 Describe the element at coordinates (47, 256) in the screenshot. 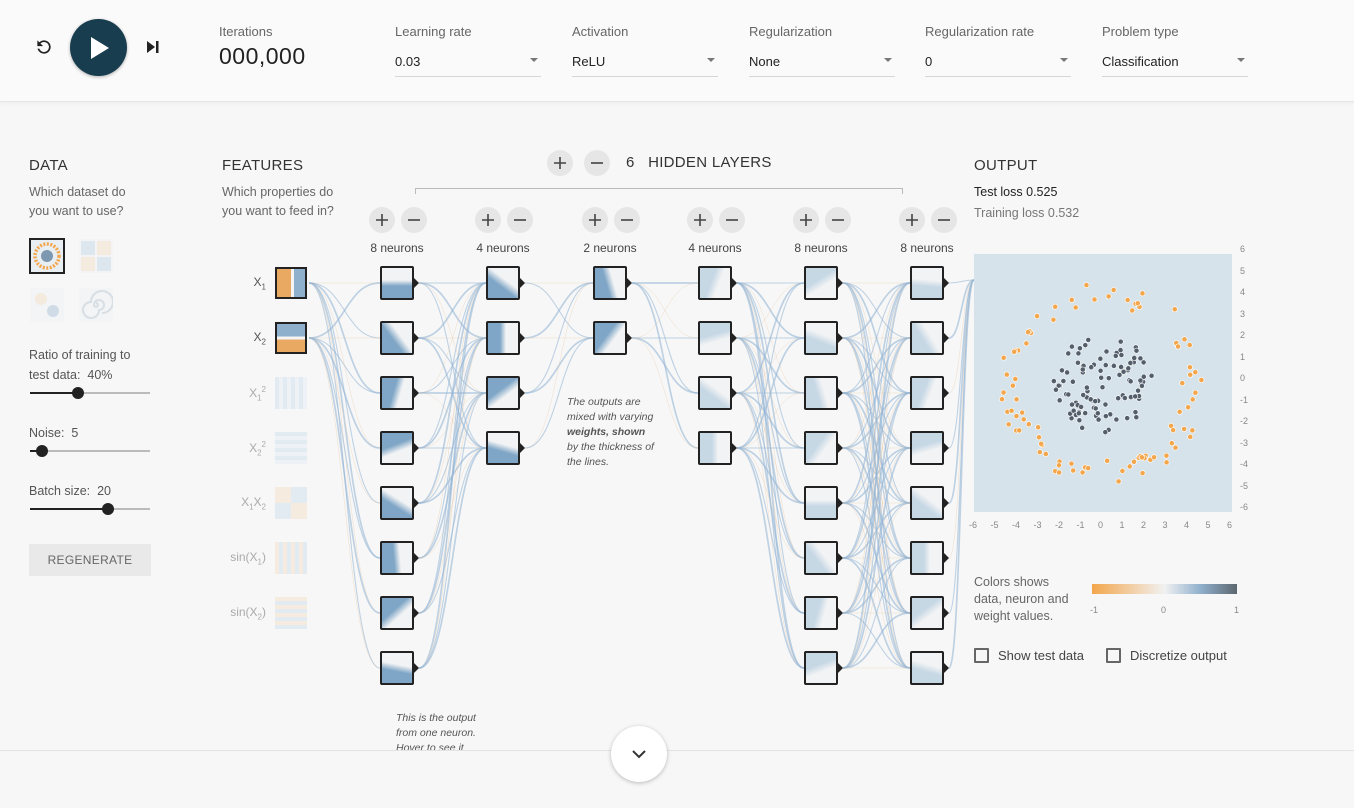

I see `dataset-circle` at that location.